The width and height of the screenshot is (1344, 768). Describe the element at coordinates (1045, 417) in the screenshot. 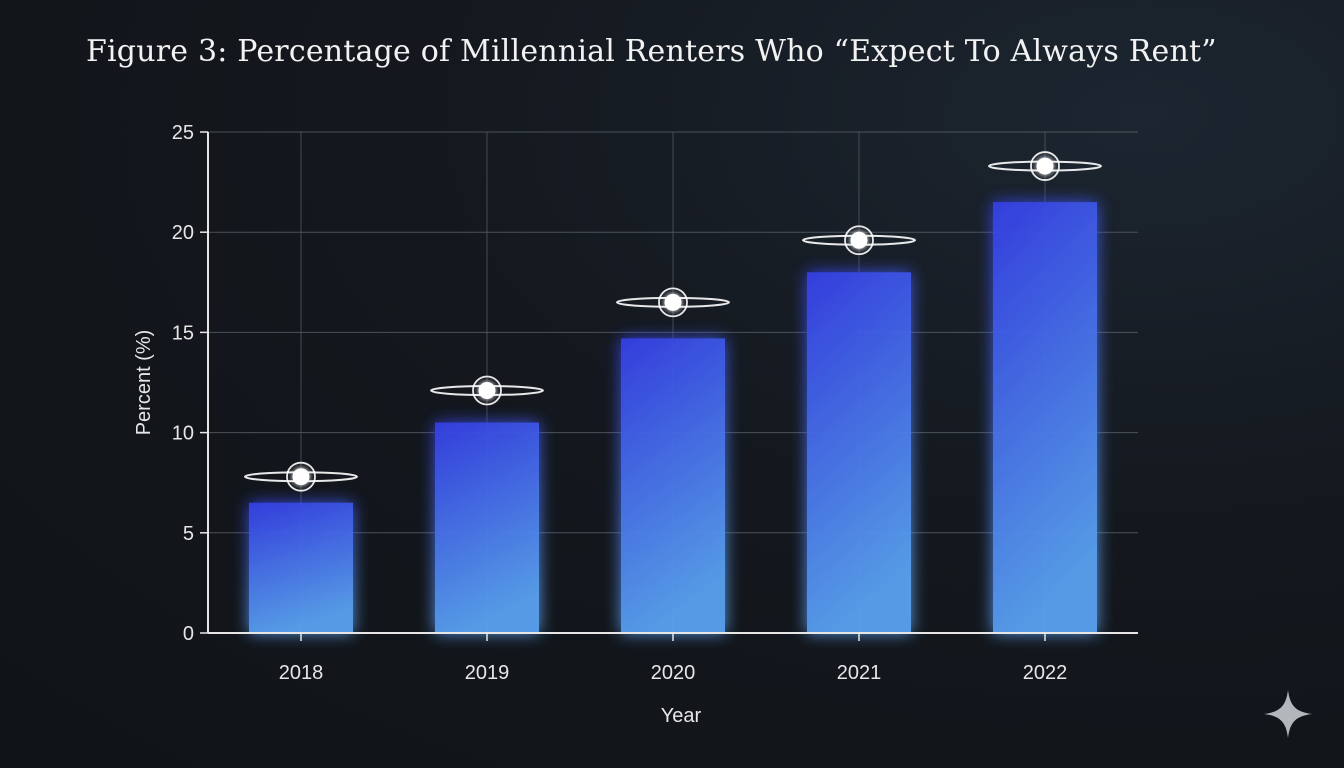

I see `bar-2022` at that location.